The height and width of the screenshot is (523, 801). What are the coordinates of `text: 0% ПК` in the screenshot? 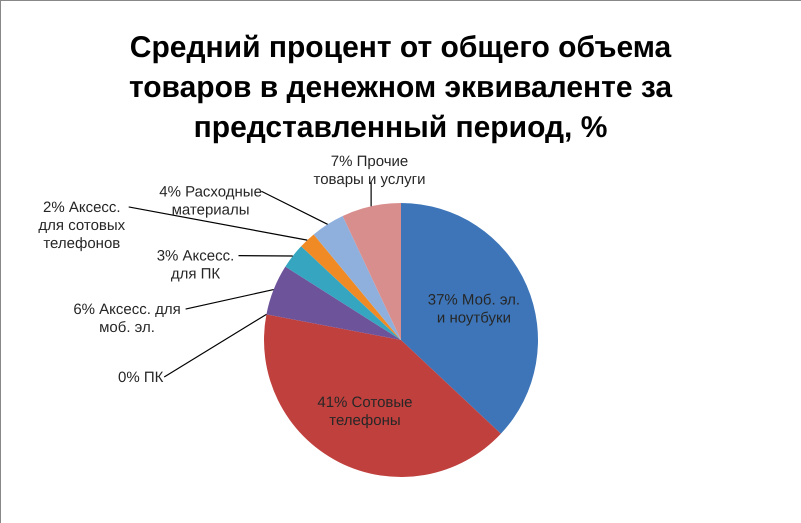 It's located at (141, 377).